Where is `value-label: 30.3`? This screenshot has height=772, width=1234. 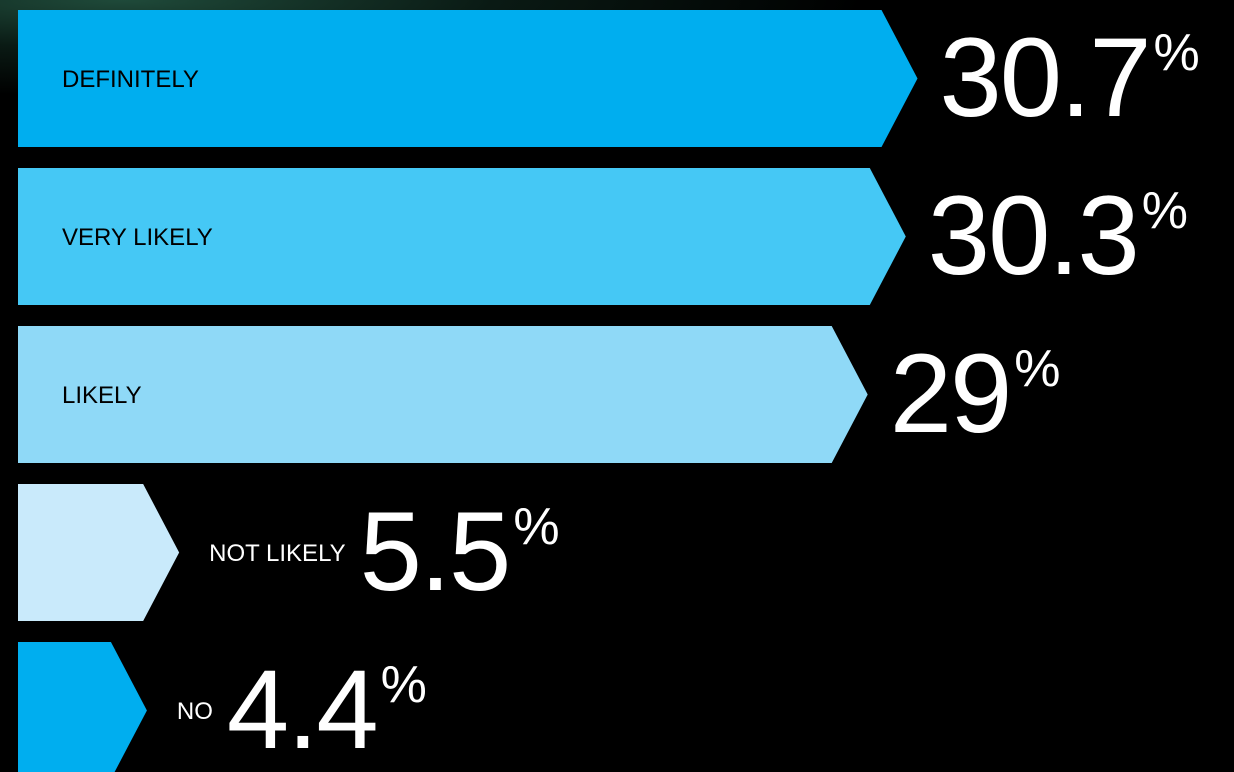
value-label: 30.3 is located at coordinates (1033, 235).